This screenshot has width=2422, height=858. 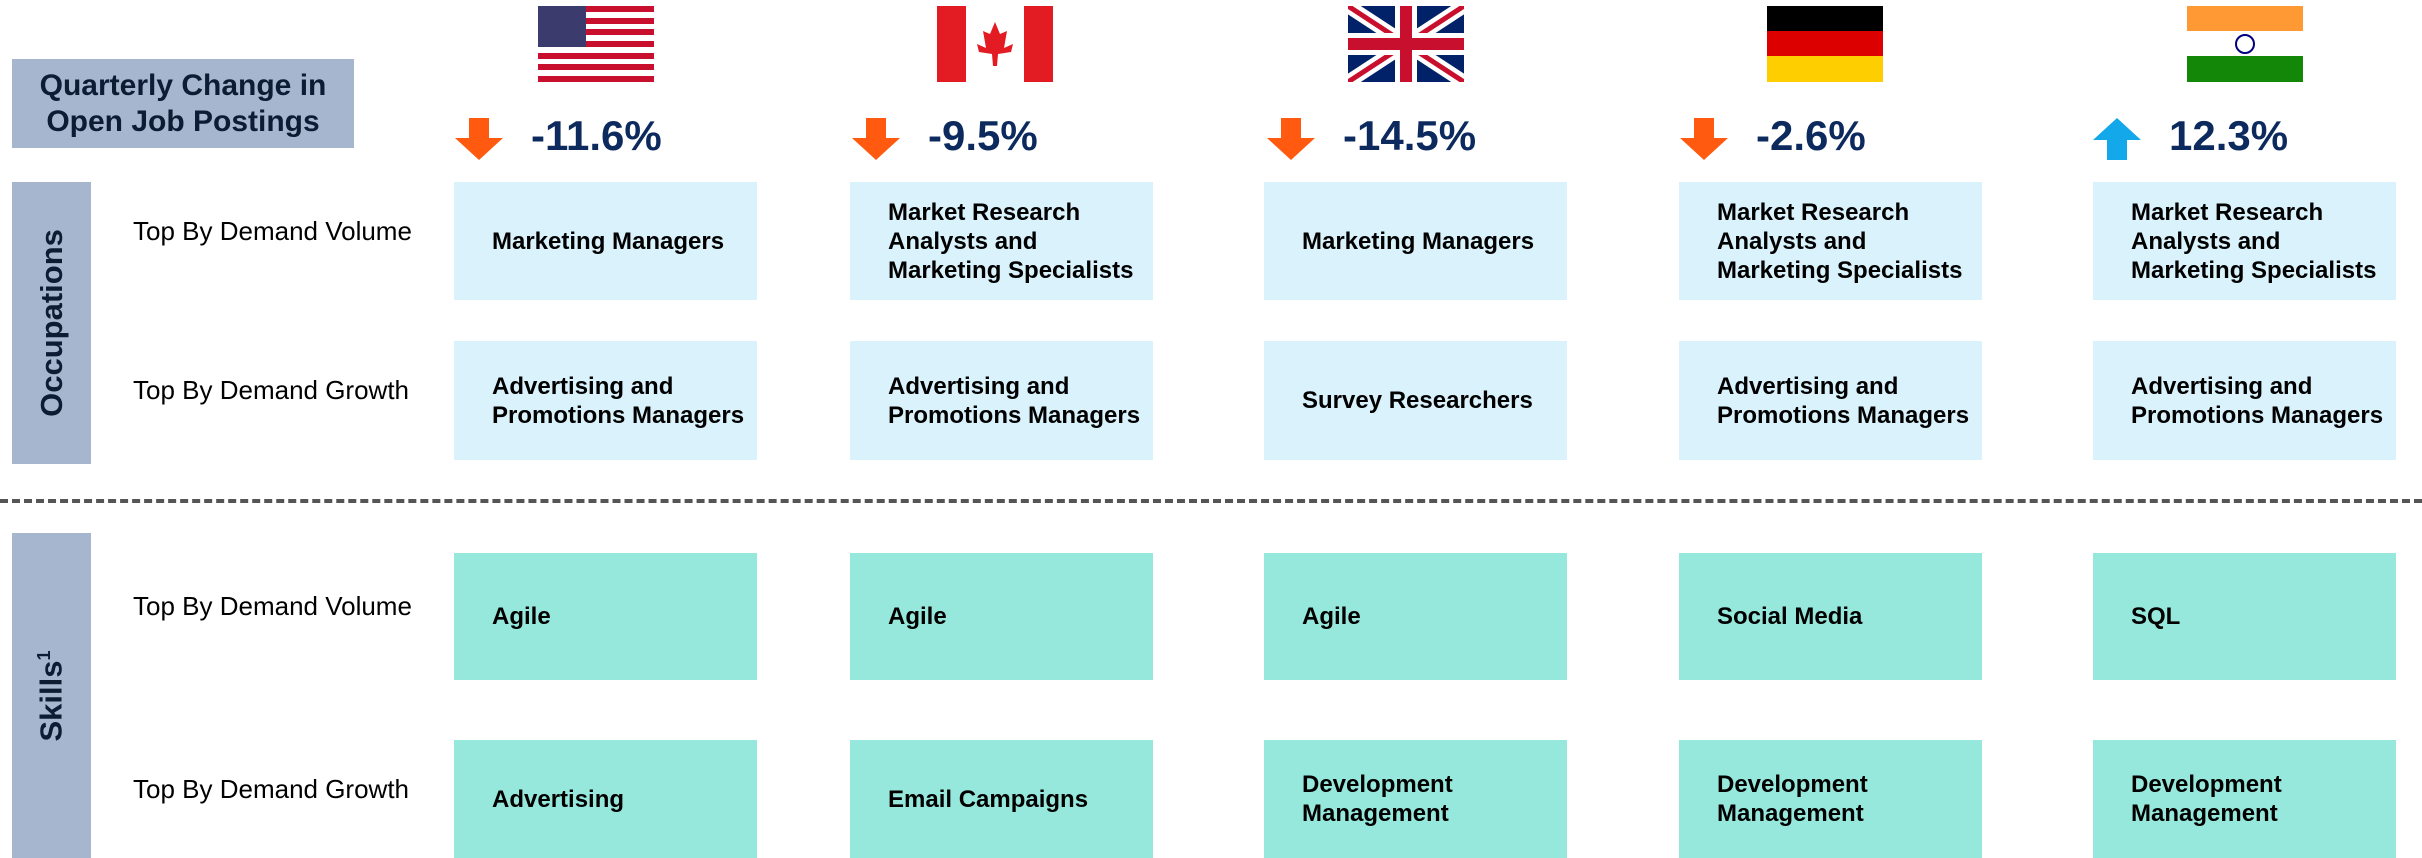 What do you see at coordinates (983, 135) in the screenshot?
I see `change-value: -9.5%` at bounding box center [983, 135].